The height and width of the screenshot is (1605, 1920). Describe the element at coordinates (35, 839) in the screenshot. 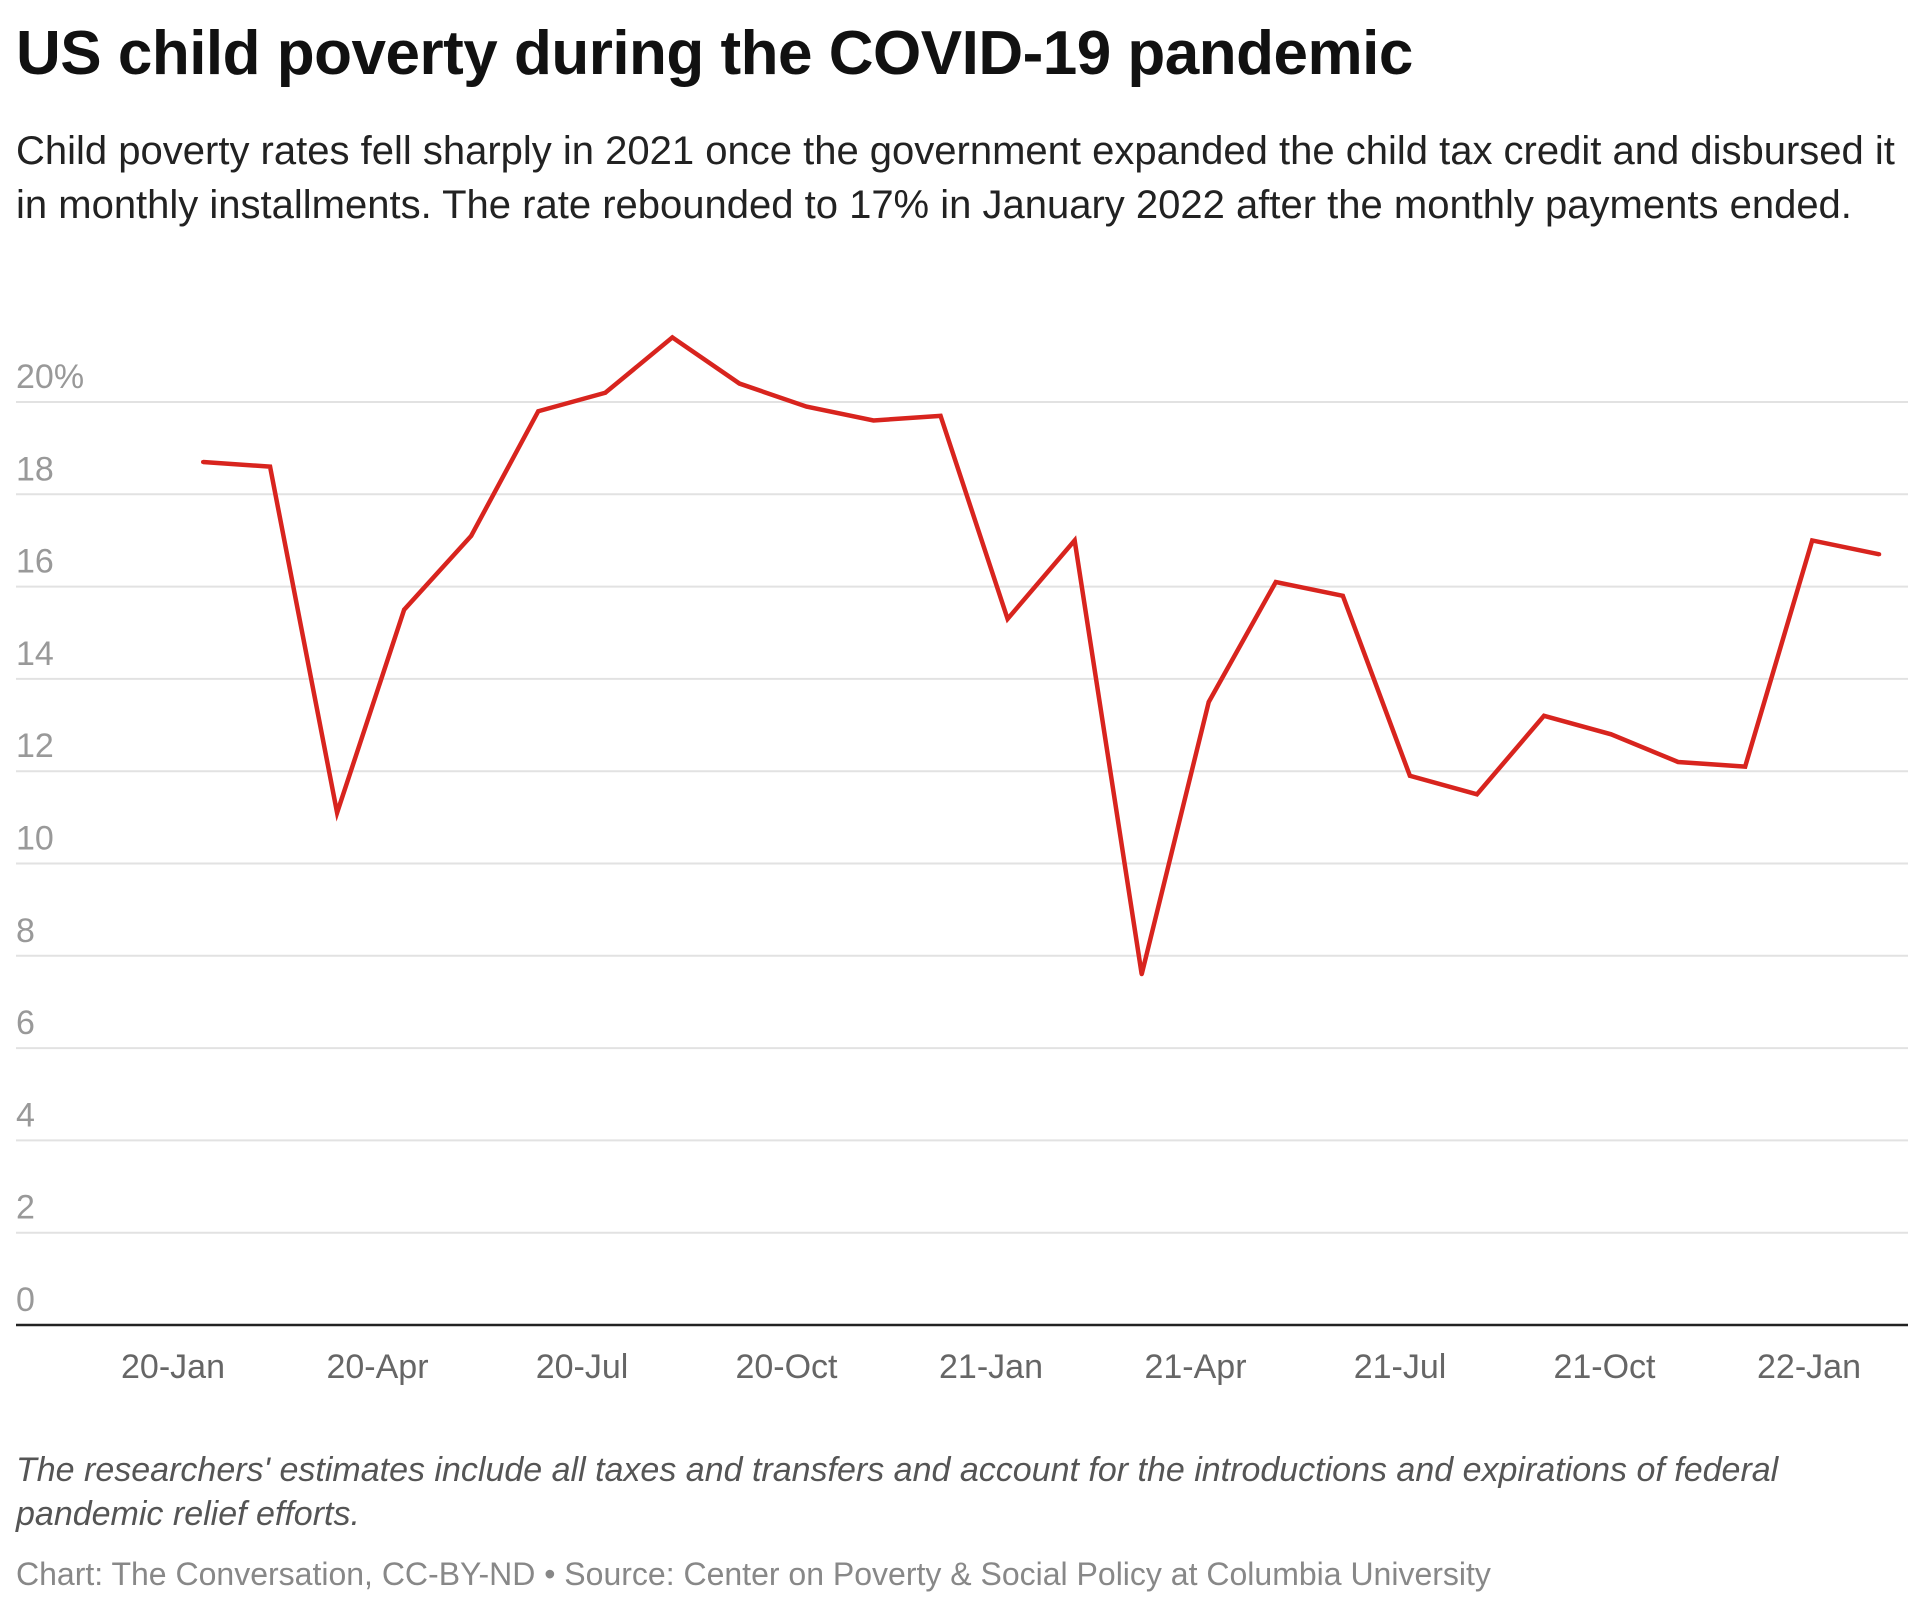

I see `y-tick-label: 10` at that location.